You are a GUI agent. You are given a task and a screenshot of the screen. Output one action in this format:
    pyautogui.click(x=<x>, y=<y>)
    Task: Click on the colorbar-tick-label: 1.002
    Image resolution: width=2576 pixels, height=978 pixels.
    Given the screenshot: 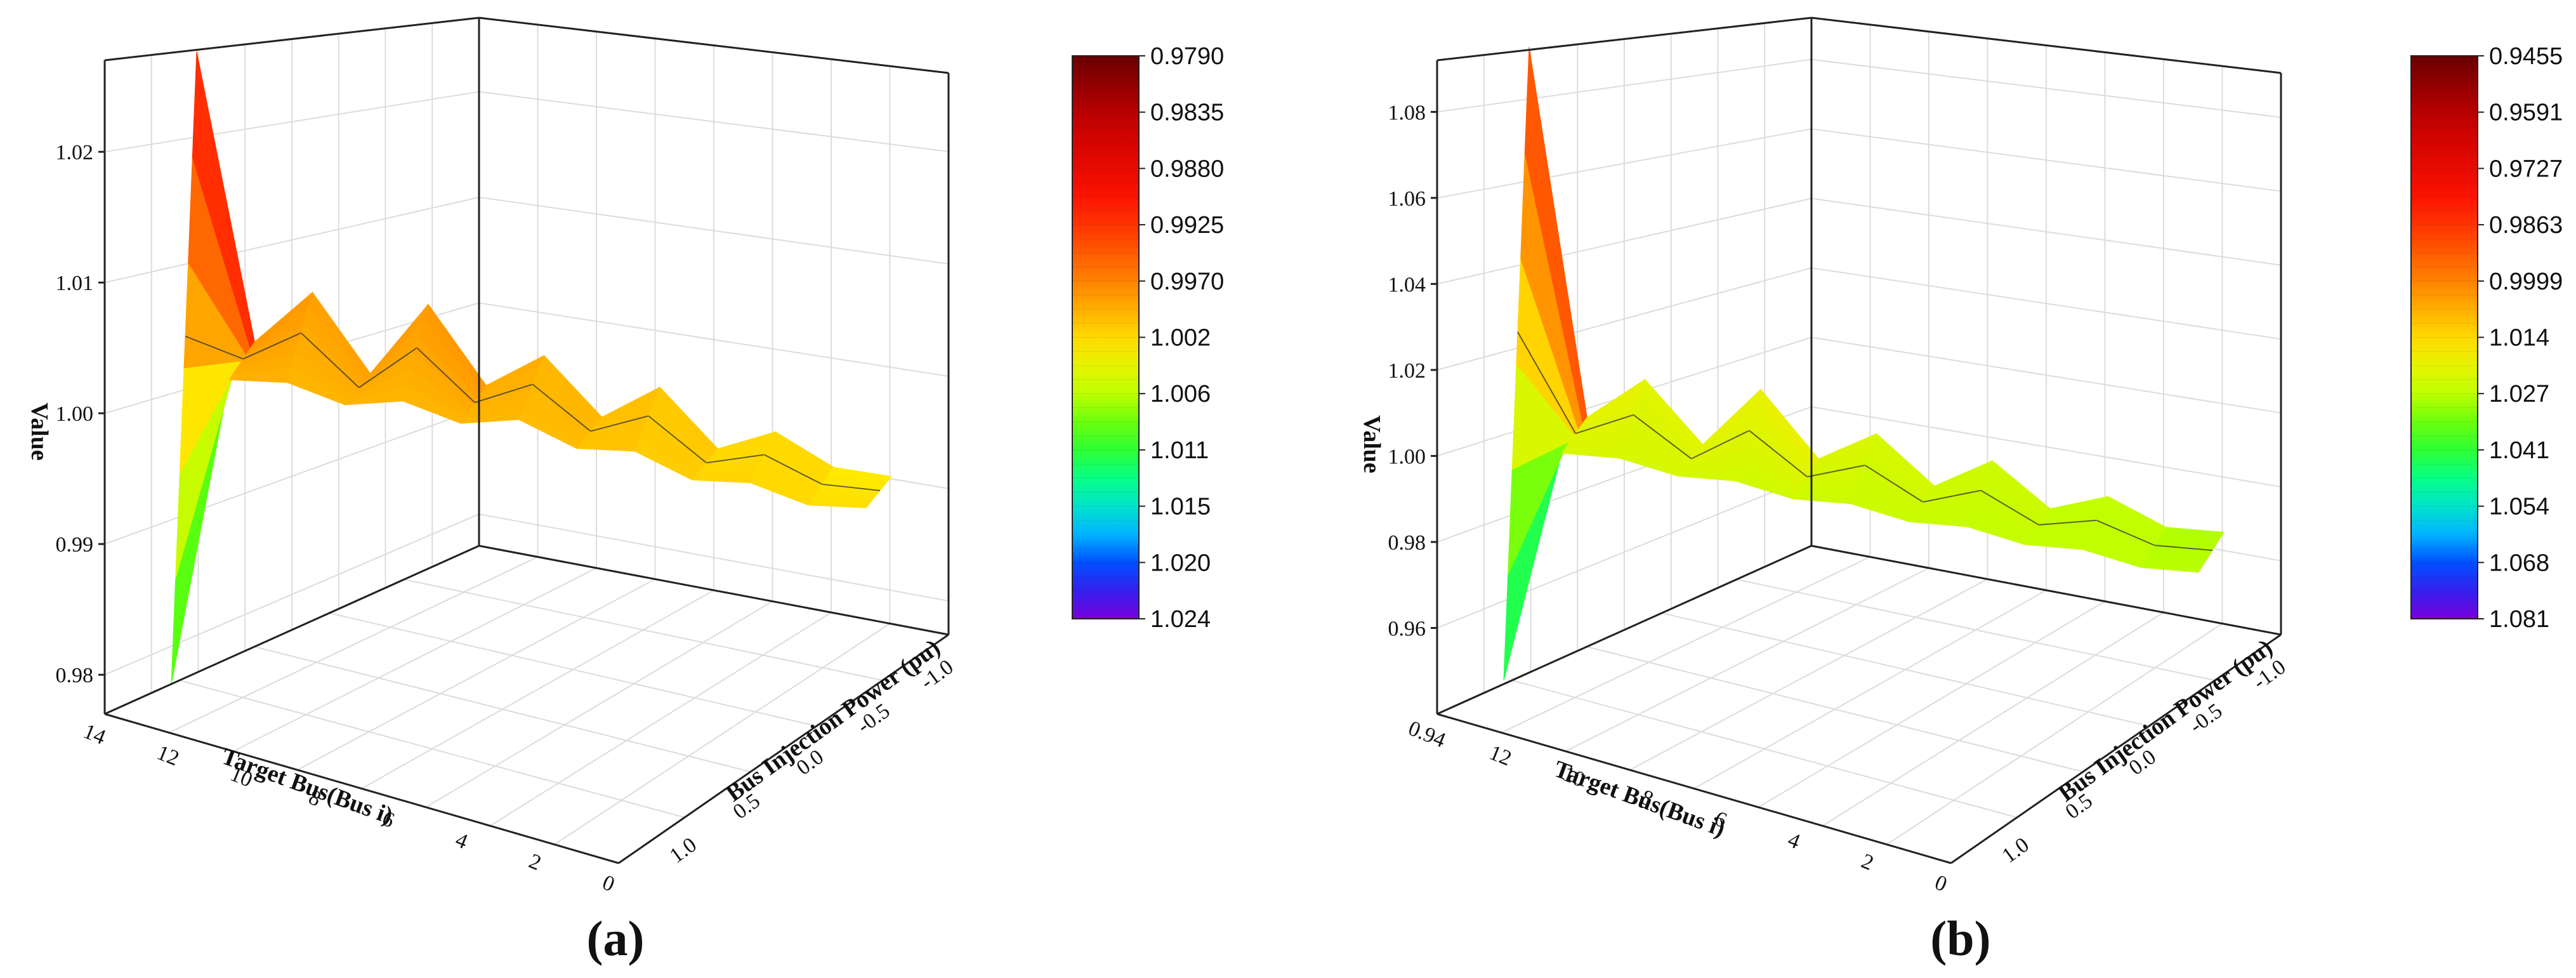 What is the action you would take?
    pyautogui.click(x=1180, y=338)
    